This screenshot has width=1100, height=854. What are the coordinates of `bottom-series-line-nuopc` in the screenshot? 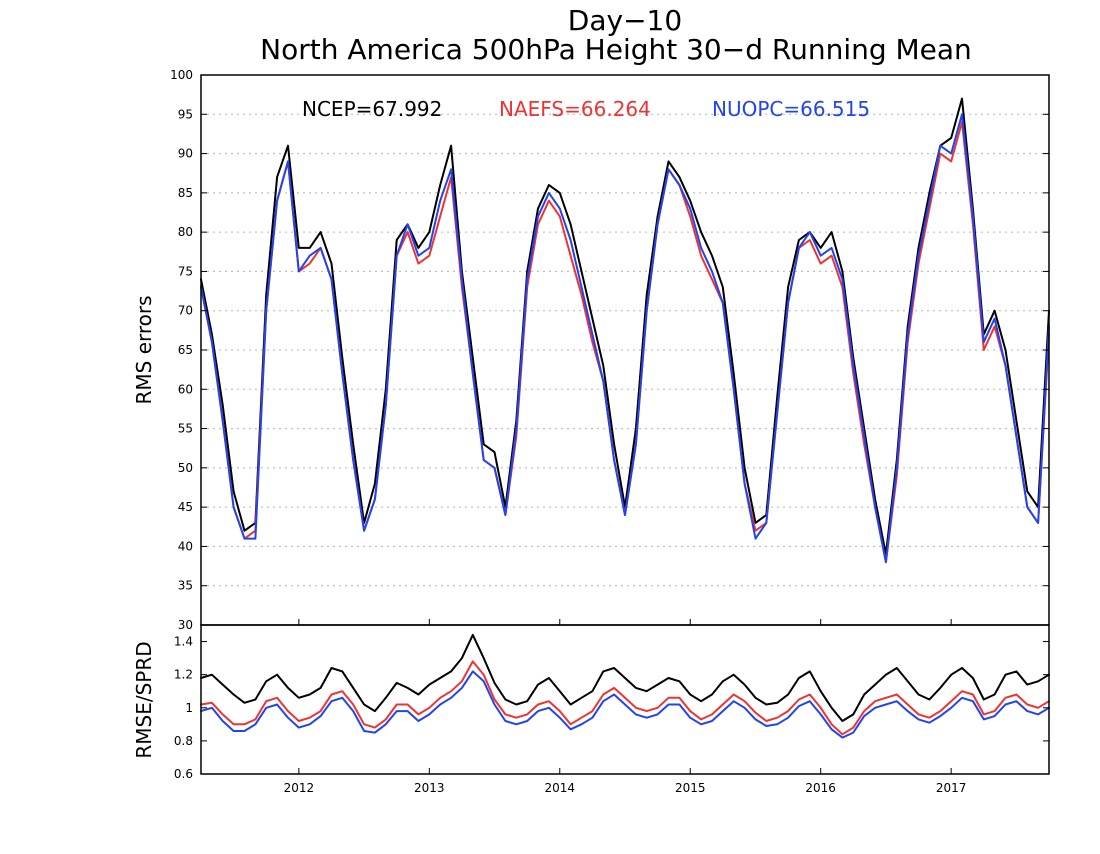 It's located at (625, 704).